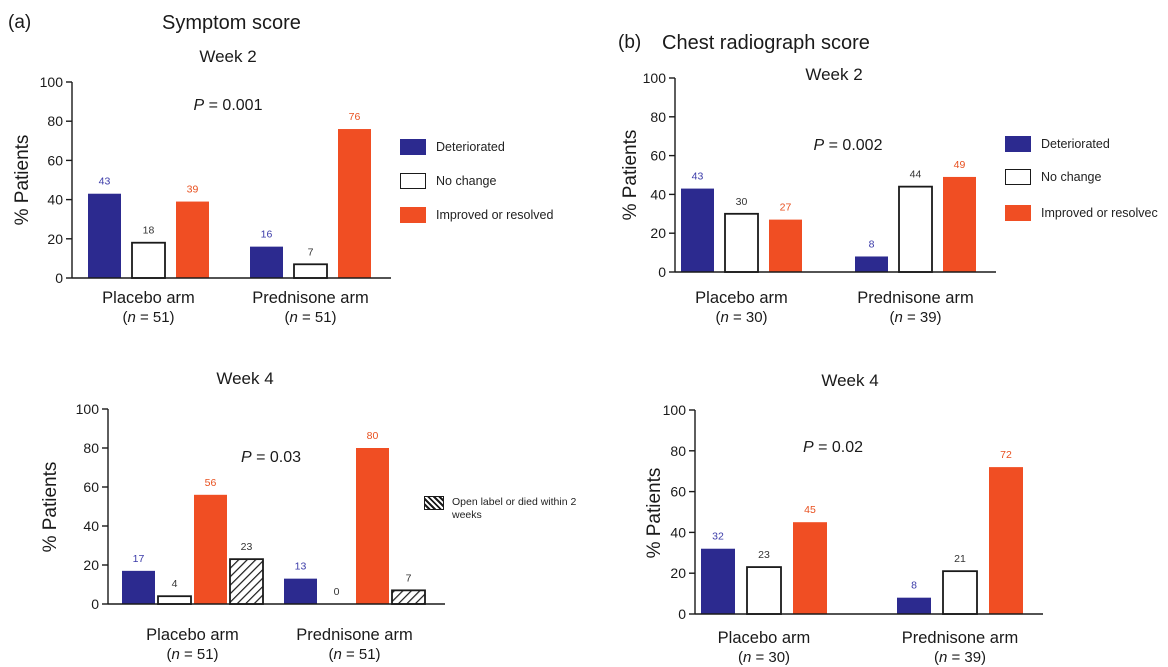 The width and height of the screenshot is (1168, 667). I want to click on legend-item-deteriorated: Deteriorated, so click(1057, 144).